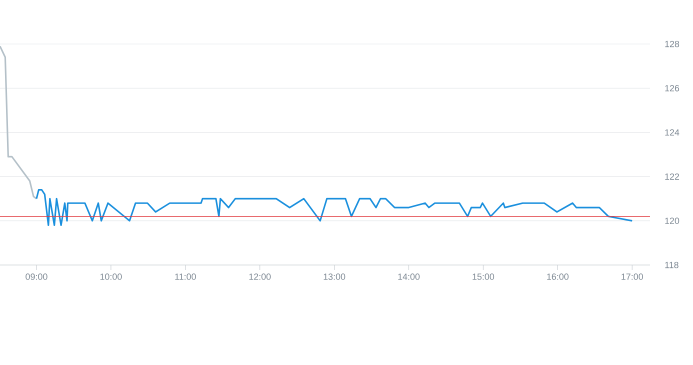  Describe the element at coordinates (672, 221) in the screenshot. I see `y-tick-label: 120` at that location.